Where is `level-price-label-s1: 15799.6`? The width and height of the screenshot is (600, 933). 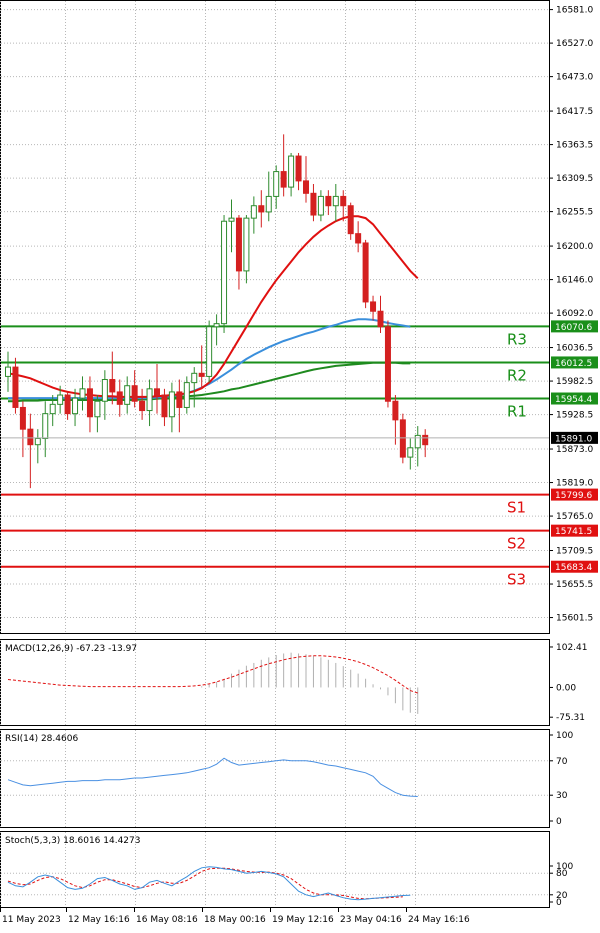
level-price-label-s1: 15799.6 is located at coordinates (573, 496).